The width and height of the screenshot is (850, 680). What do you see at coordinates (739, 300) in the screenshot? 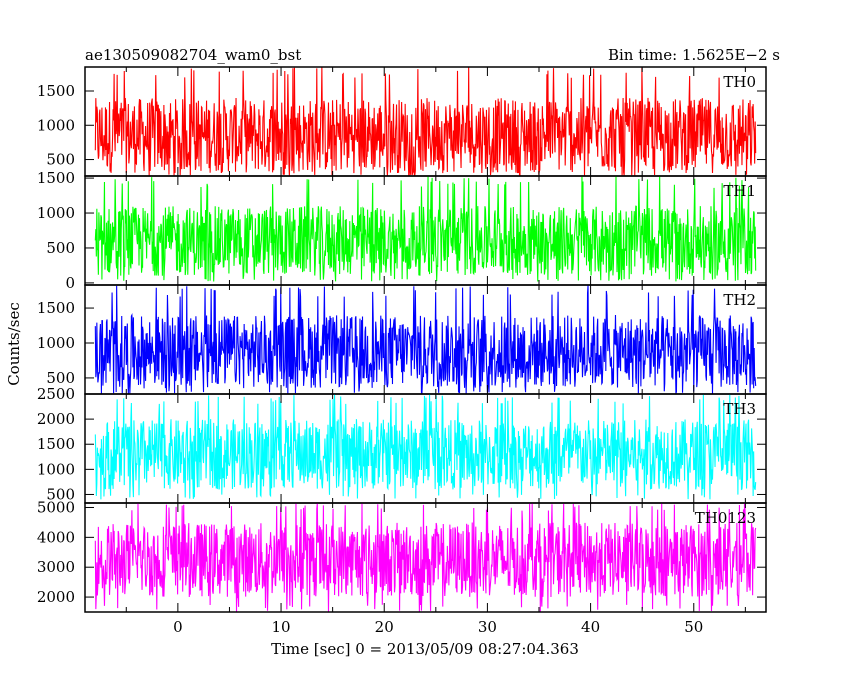
I see `panel-label-th2: TH2` at bounding box center [739, 300].